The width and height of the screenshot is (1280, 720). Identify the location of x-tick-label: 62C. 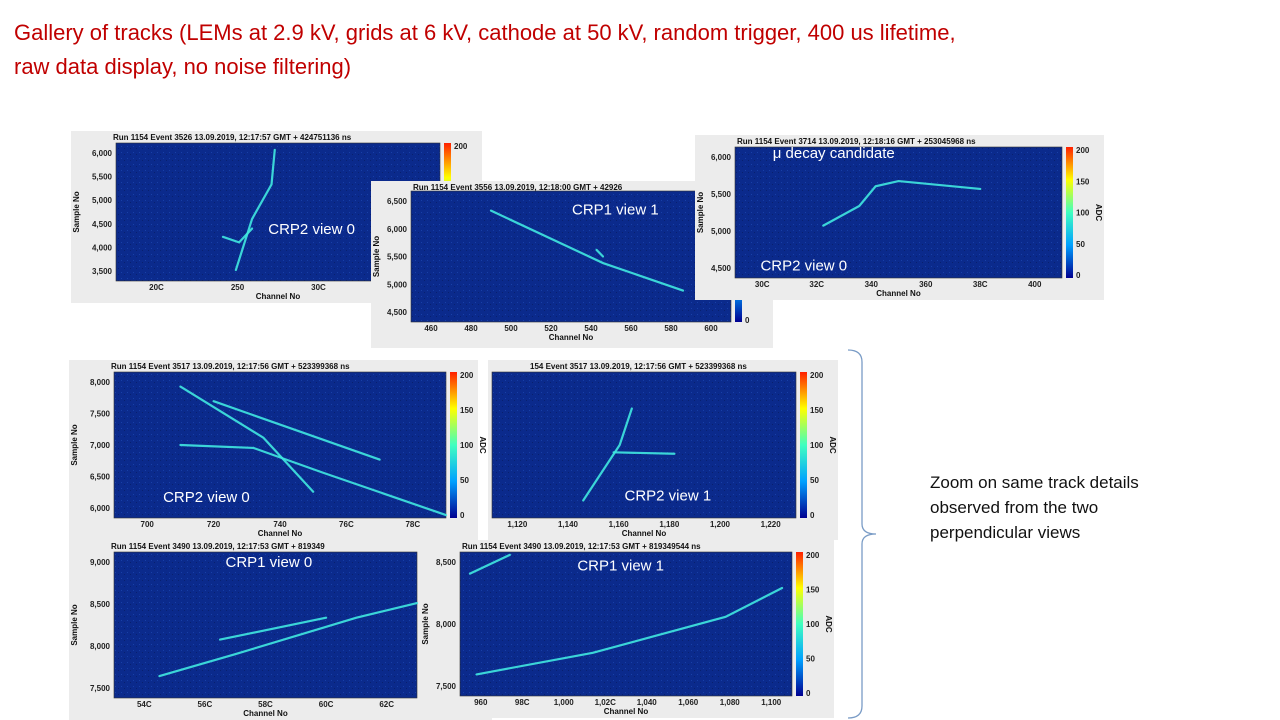
(386, 704).